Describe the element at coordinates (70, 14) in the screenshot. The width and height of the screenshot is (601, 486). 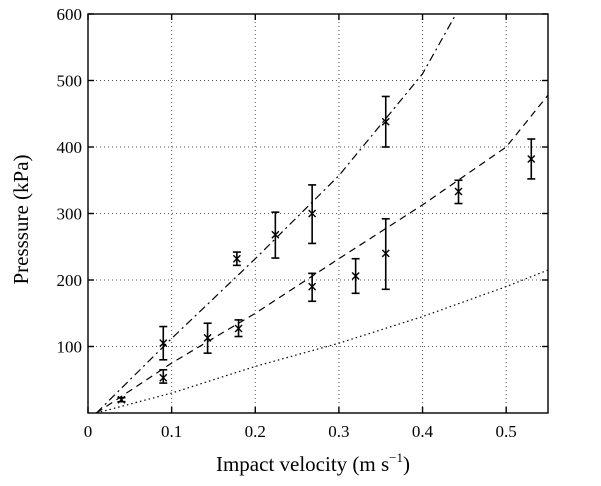
I see `y-tick-label: 600` at that location.